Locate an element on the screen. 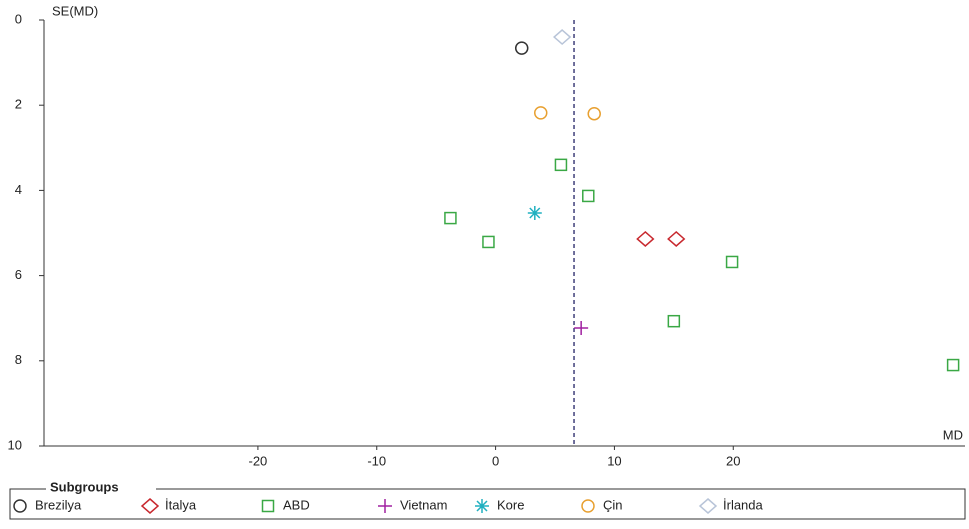 The width and height of the screenshot is (969, 529). legend-label: Çin is located at coordinates (613, 504).